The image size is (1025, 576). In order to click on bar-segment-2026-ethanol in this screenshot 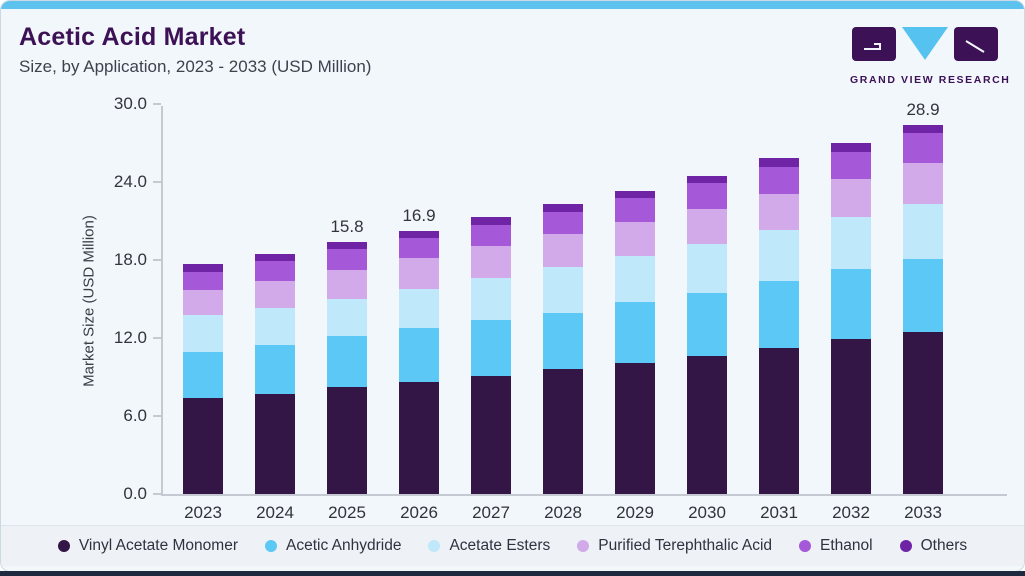, I will do `click(419, 248)`.